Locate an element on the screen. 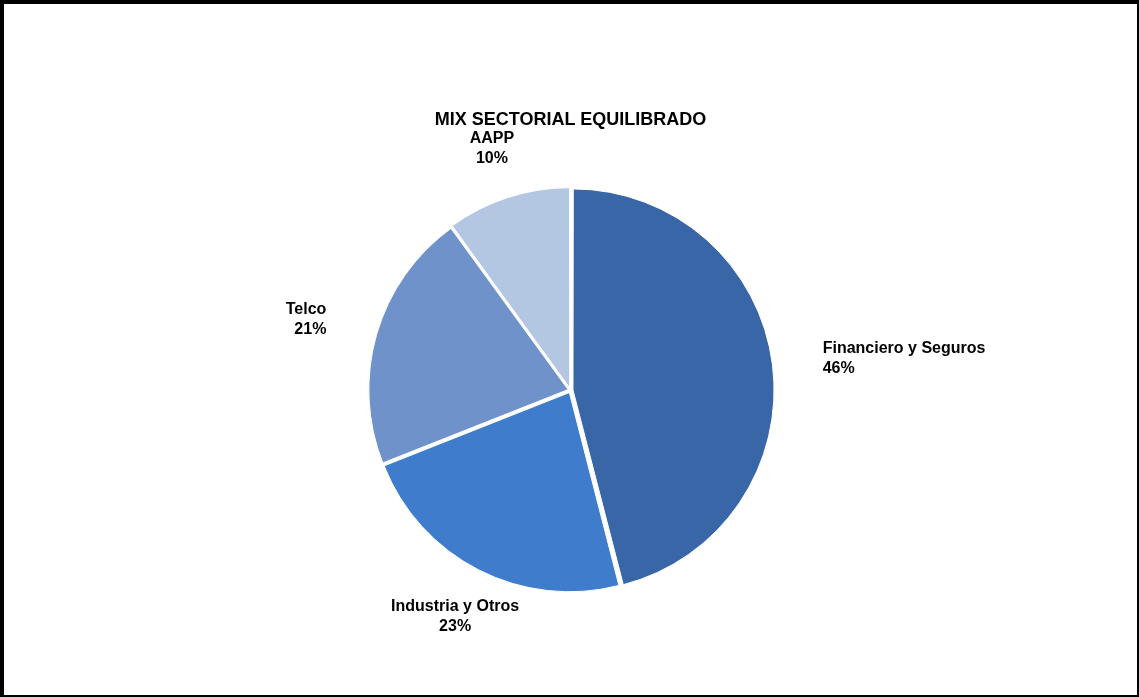 This screenshot has height=697, width=1139. chart-title: MIX SECTORIAL EQUILIBRADO is located at coordinates (570, 118).